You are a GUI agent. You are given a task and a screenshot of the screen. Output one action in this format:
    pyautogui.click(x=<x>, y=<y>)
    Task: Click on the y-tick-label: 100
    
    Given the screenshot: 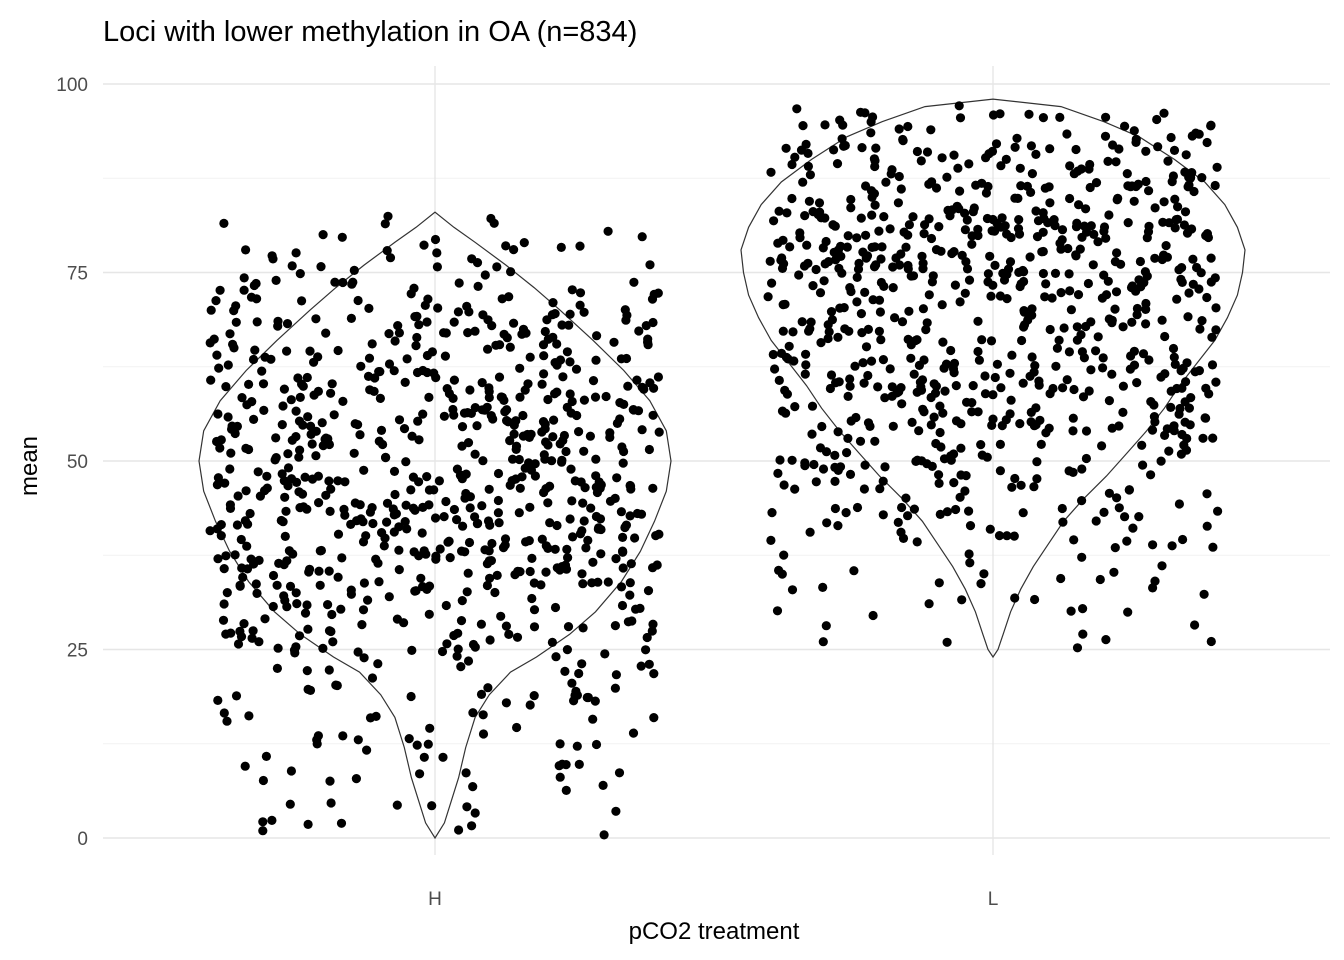 What is the action you would take?
    pyautogui.click(x=72, y=85)
    